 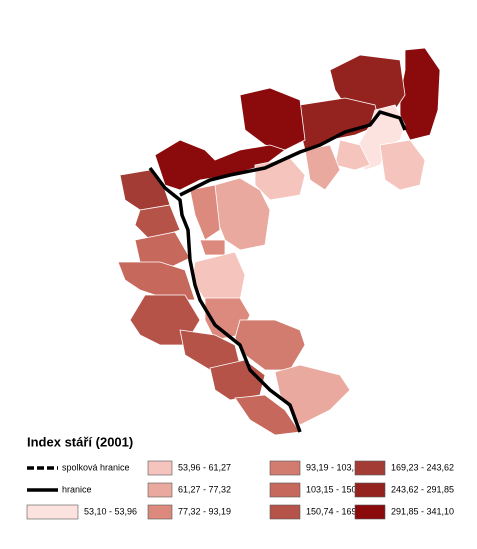 What do you see at coordinates (80, 441) in the screenshot?
I see `legend-title: Index stáří (2001)` at bounding box center [80, 441].